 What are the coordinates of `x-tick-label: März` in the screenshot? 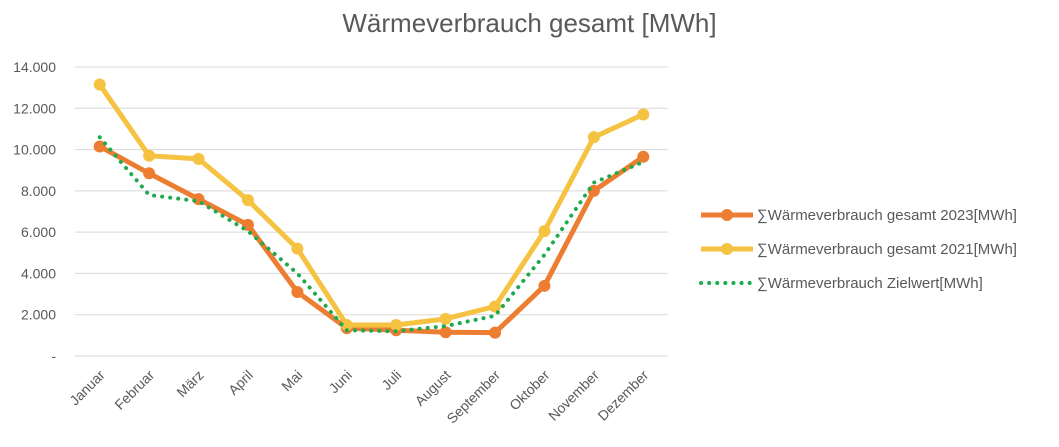 It's located at (189, 383).